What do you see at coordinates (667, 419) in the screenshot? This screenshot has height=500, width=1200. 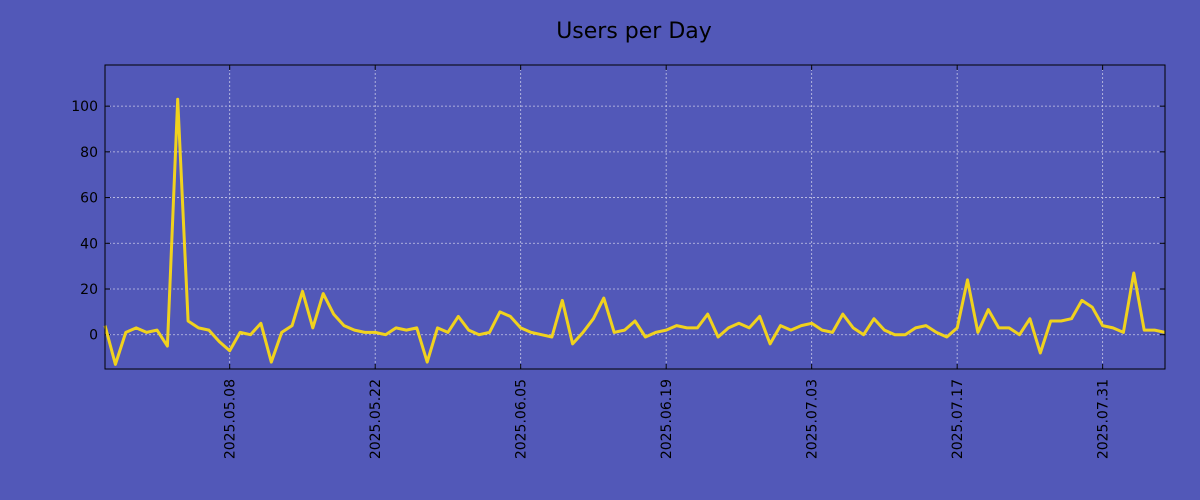 I see `x-tick-label: 2025.06.19` at bounding box center [667, 419].